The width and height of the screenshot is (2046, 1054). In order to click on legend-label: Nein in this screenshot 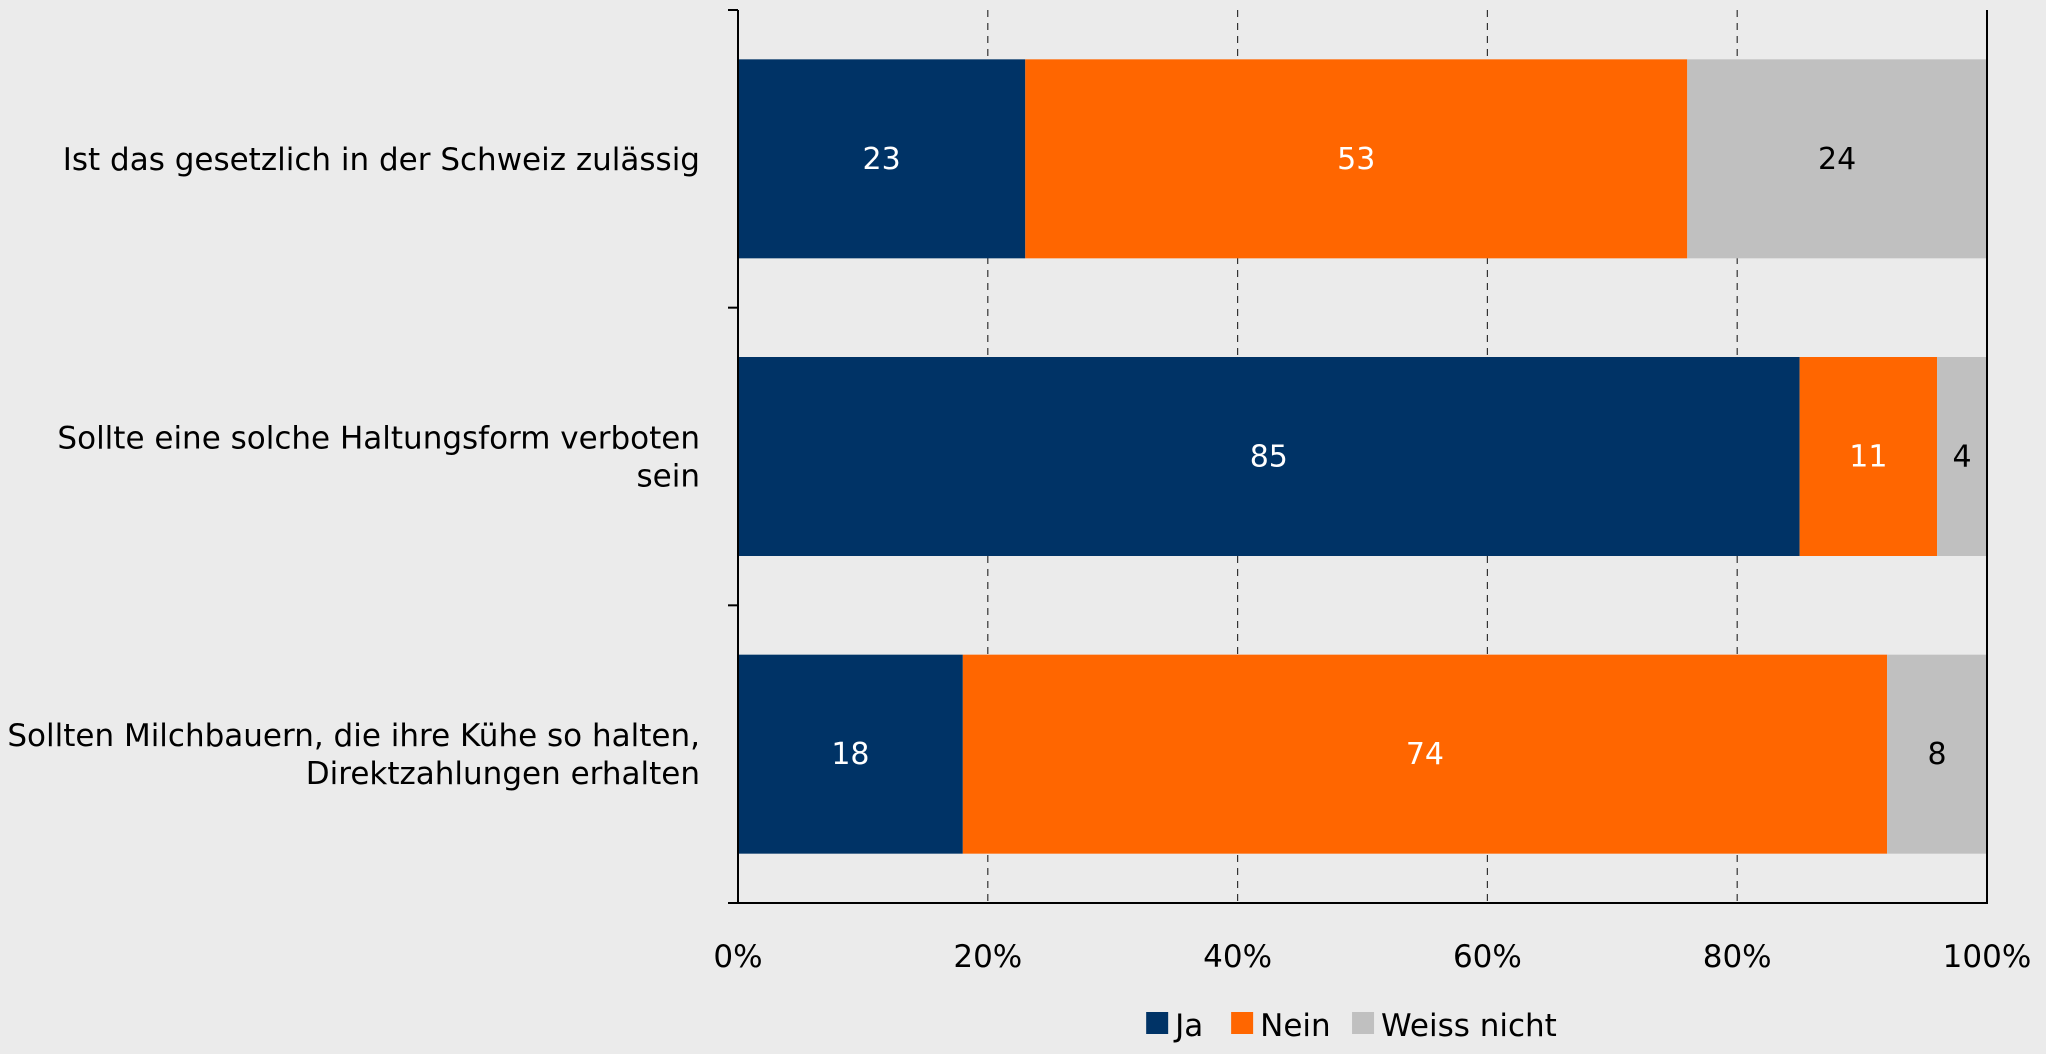, I will do `click(1295, 1026)`.